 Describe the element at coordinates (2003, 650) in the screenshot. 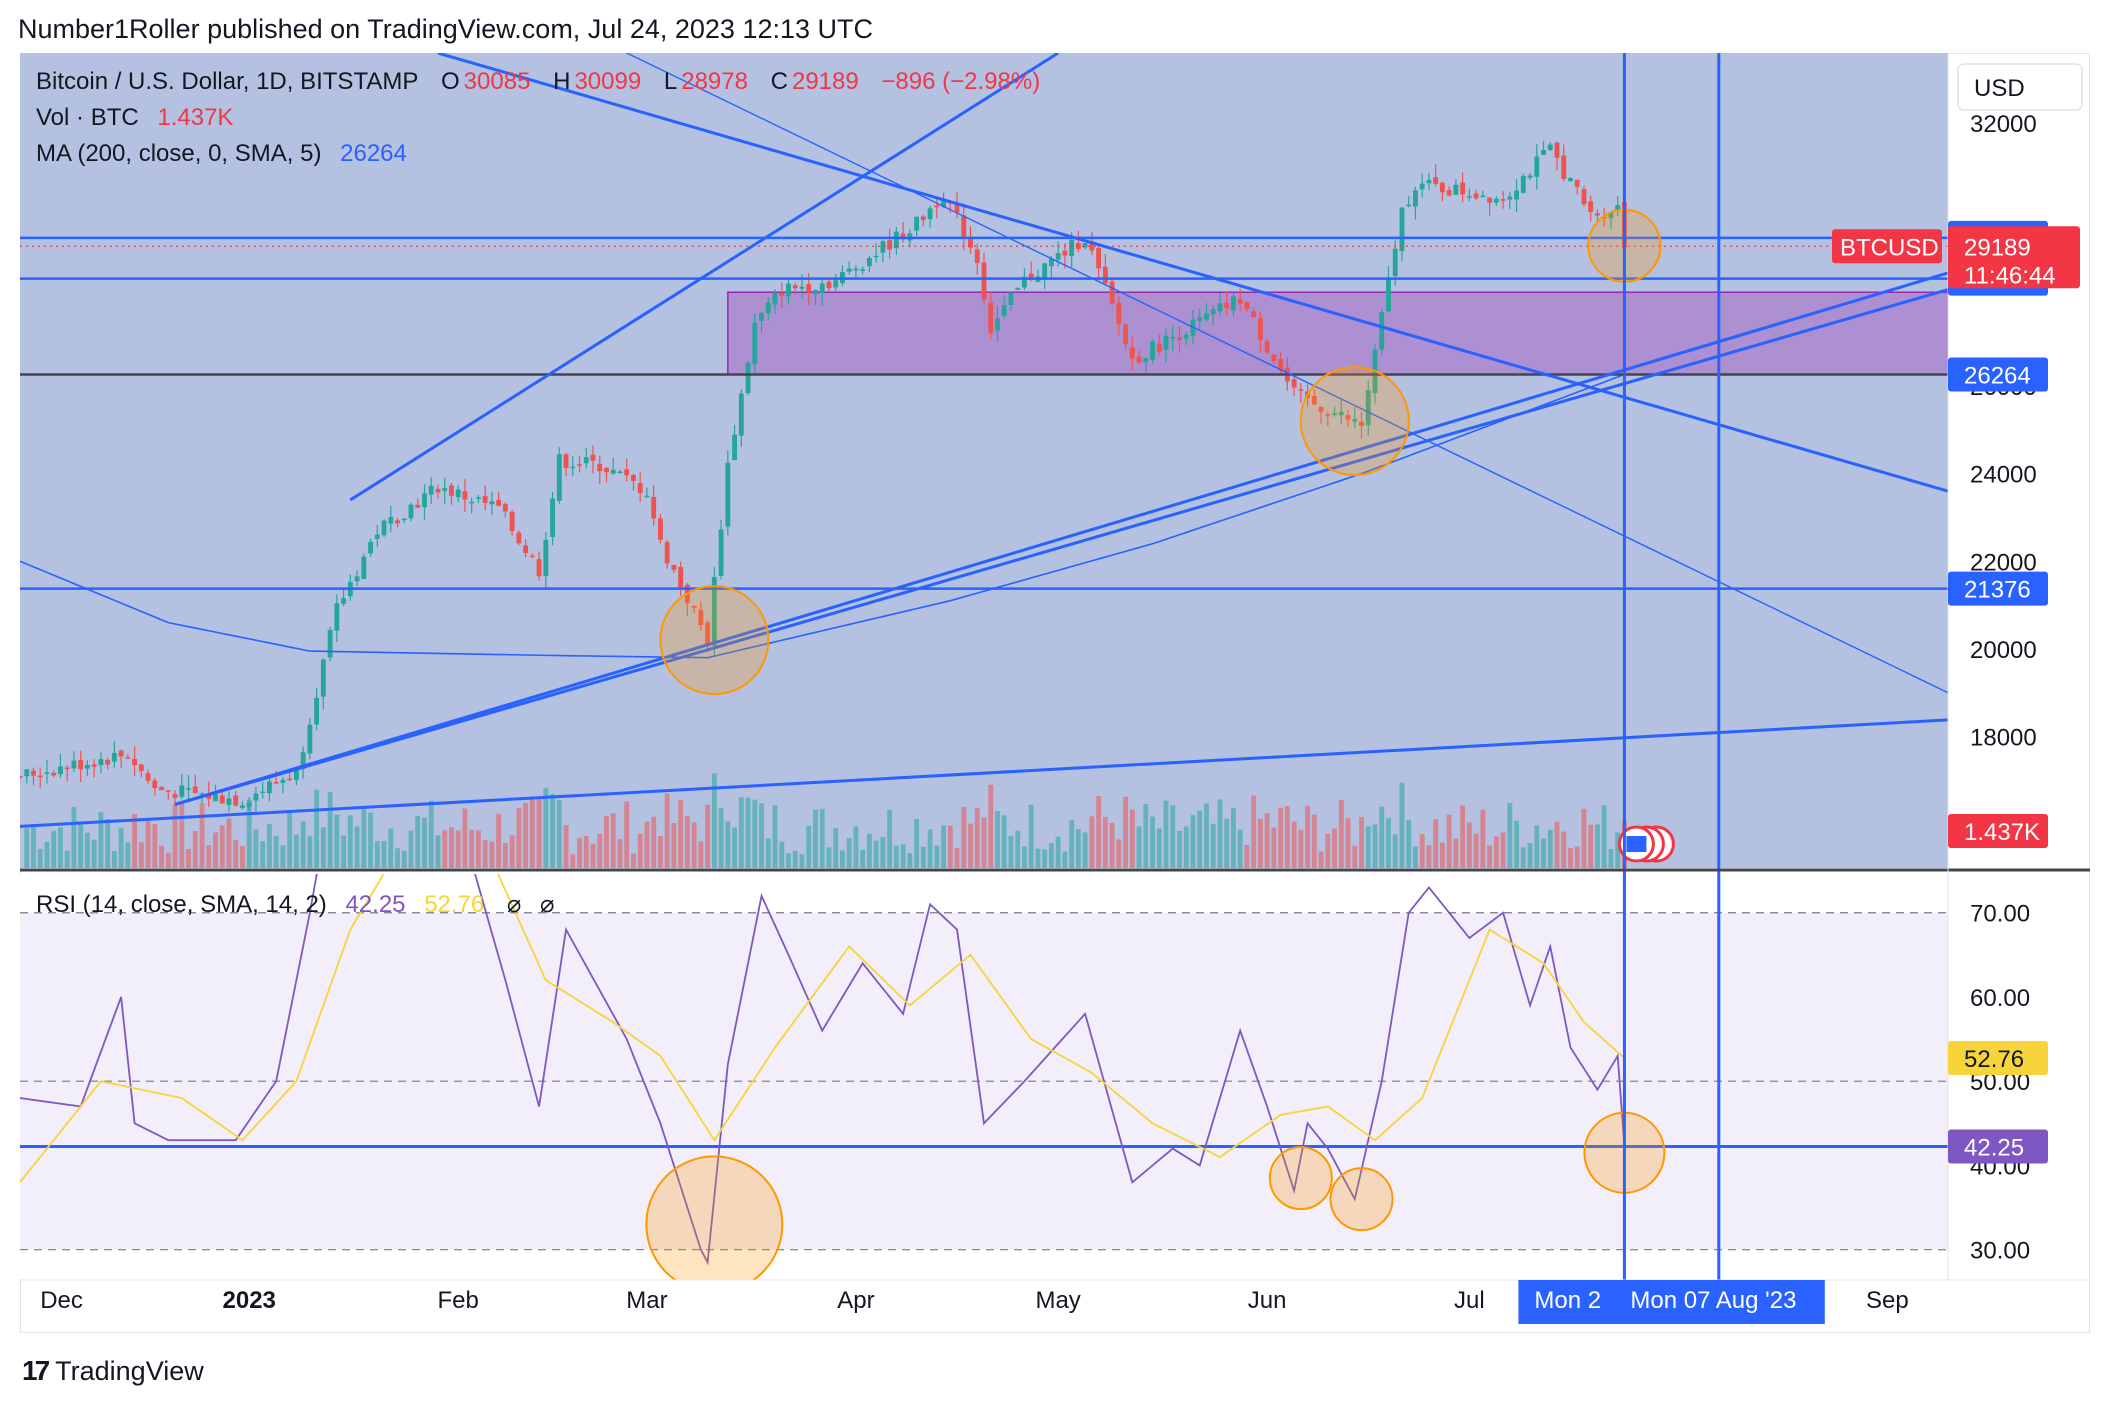

I see `price-axis-tick: 20000` at that location.